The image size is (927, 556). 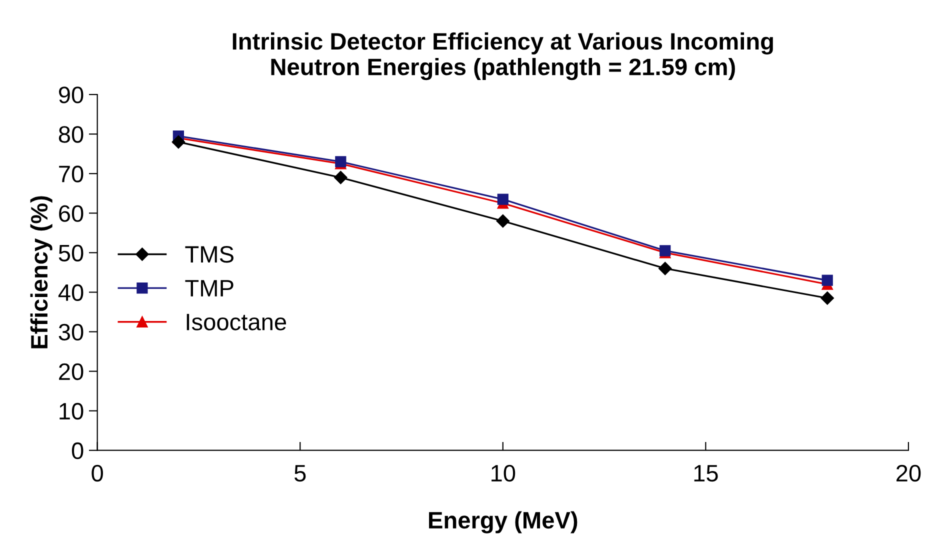 What do you see at coordinates (71, 213) in the screenshot?
I see `y-tick-label: 60` at bounding box center [71, 213].